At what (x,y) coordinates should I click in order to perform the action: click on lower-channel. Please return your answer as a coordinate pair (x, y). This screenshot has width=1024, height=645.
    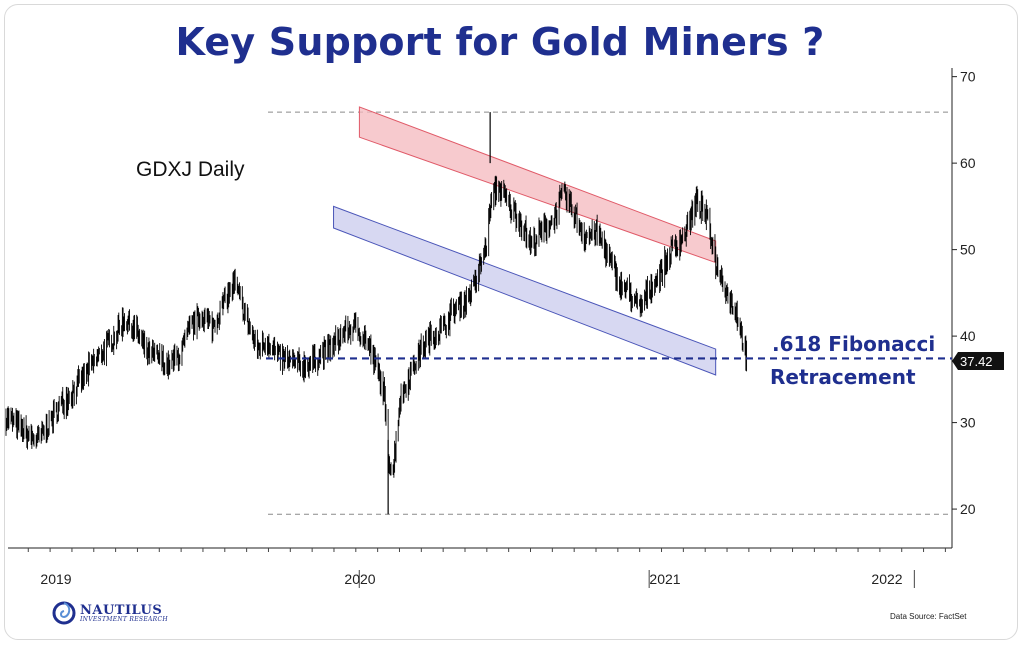
    Looking at the image, I should click on (525, 290).